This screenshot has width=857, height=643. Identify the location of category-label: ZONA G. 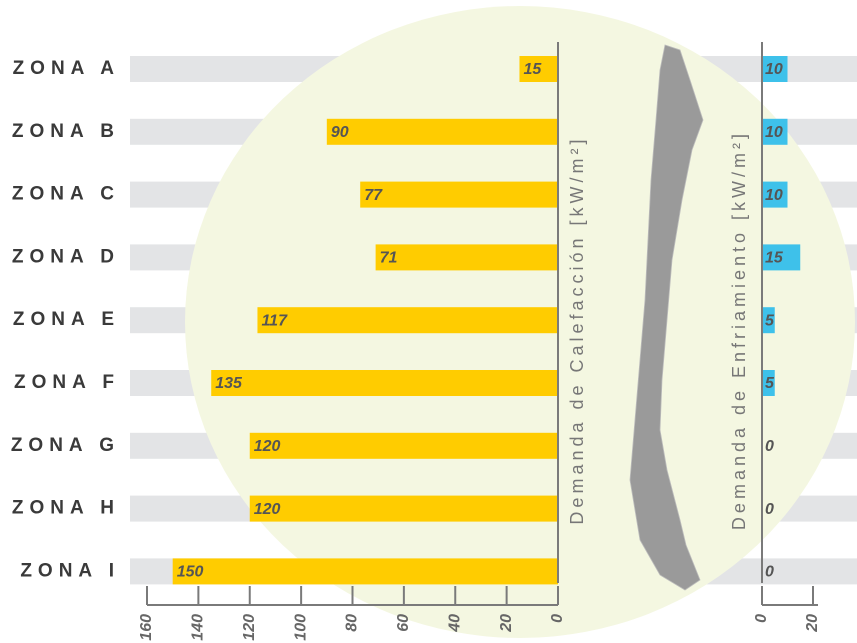
(65, 445).